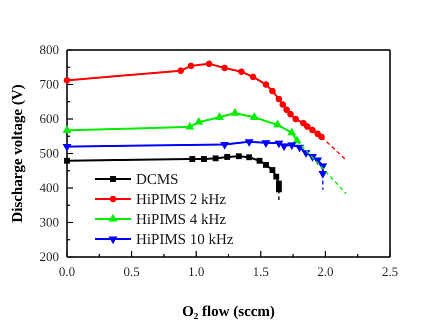 The width and height of the screenshot is (426, 328). Describe the element at coordinates (181, 220) in the screenshot. I see `legend-label: HiPIMS 4 kHz` at that location.